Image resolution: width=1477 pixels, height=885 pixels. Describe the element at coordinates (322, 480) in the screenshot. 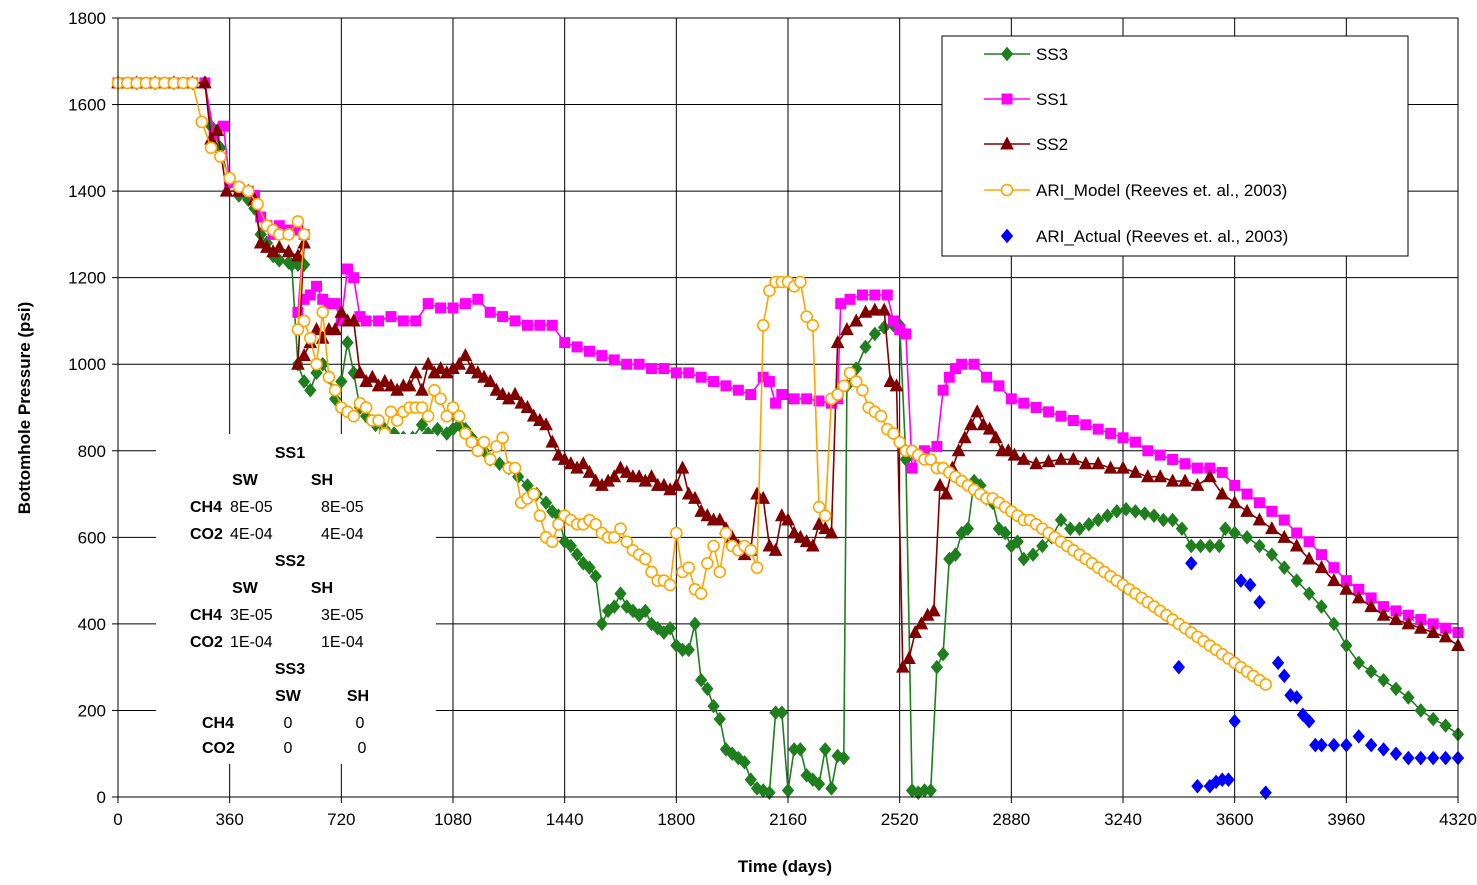

I see `ss1-sh-header: SH` at that location.